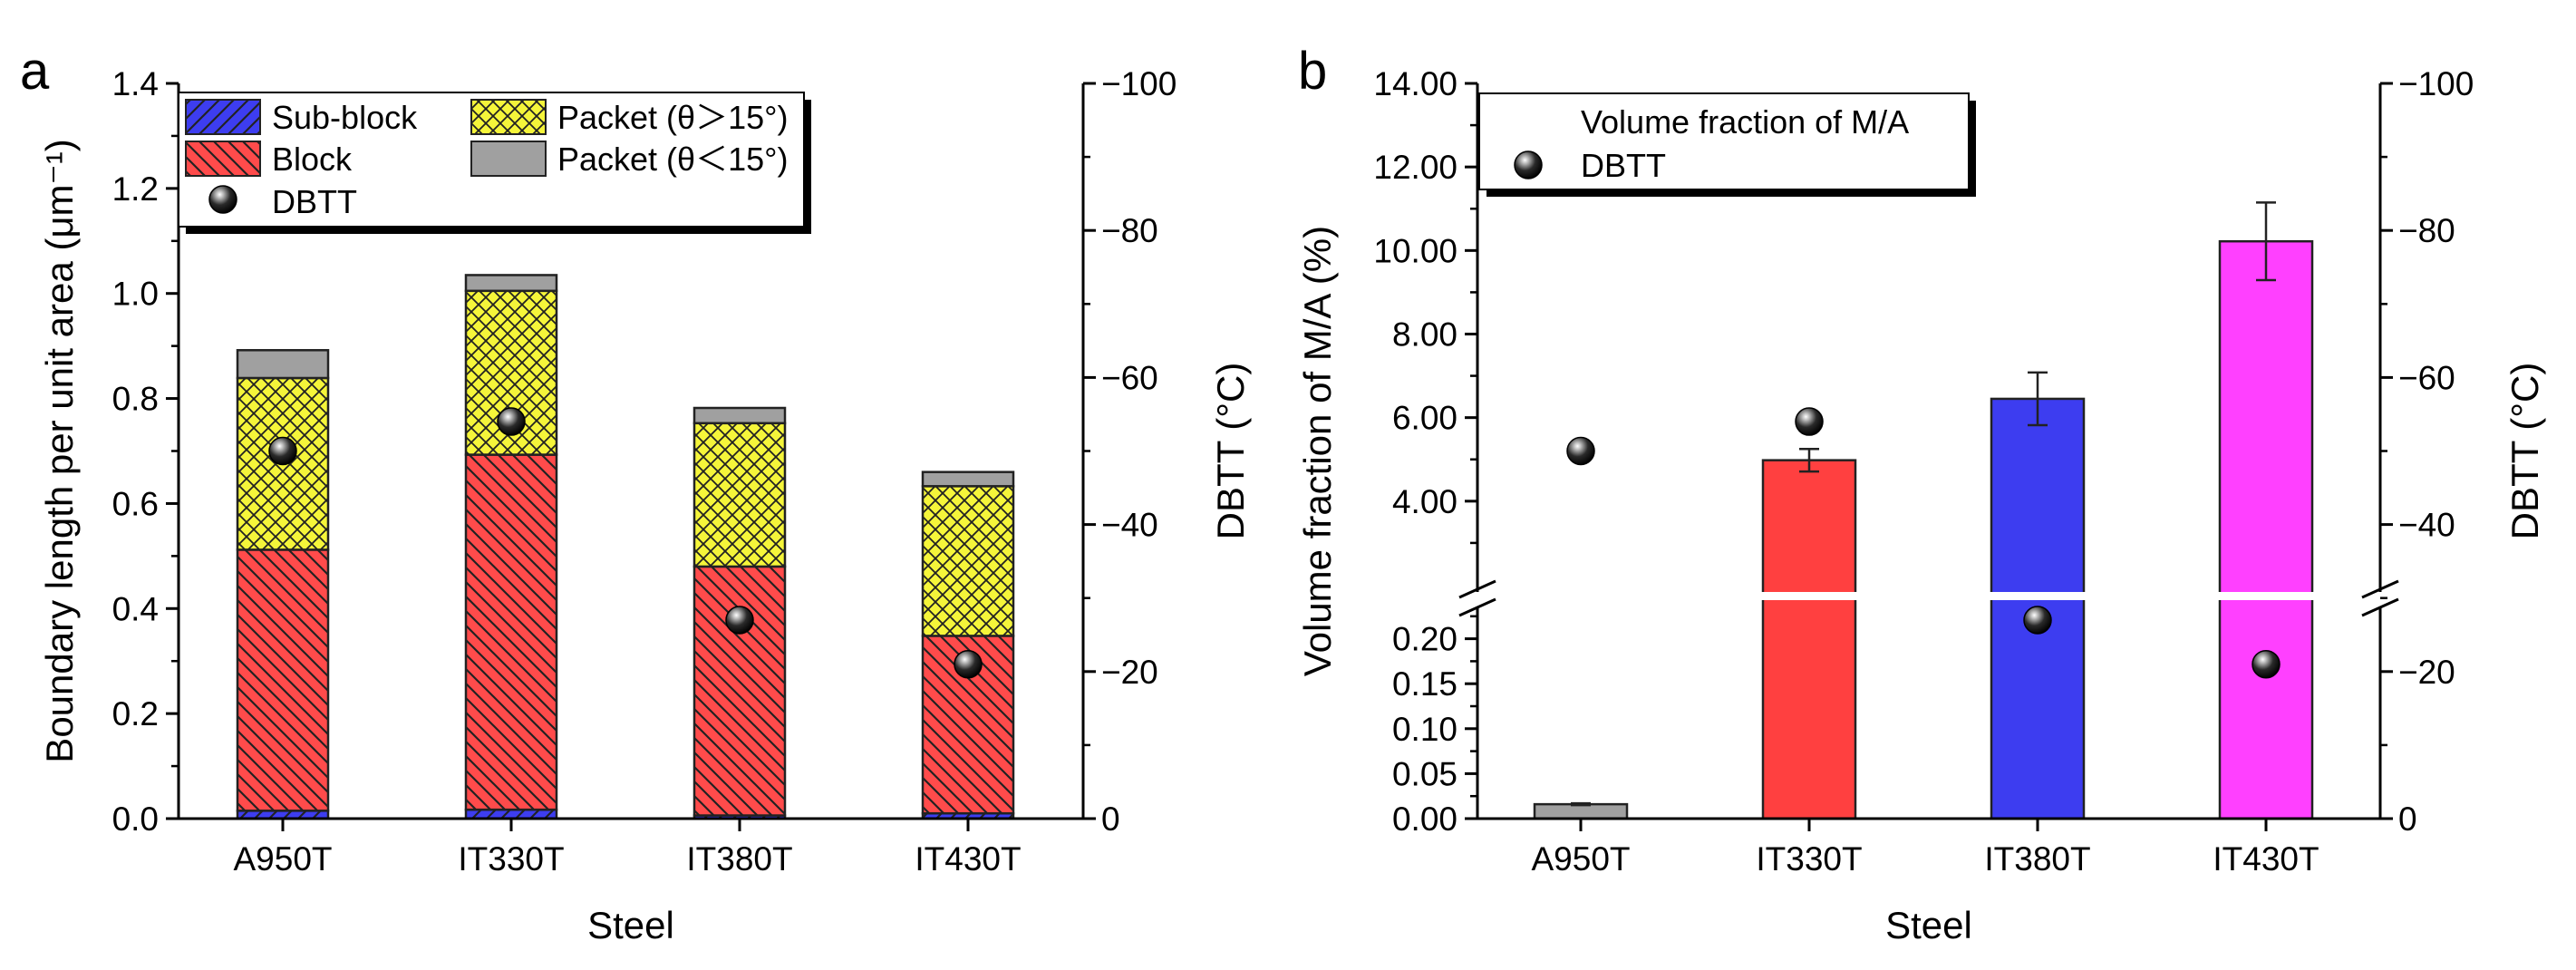 The image size is (2576, 970). Describe the element at coordinates (511, 632) in the screenshot. I see `bar-block-it330t` at that location.